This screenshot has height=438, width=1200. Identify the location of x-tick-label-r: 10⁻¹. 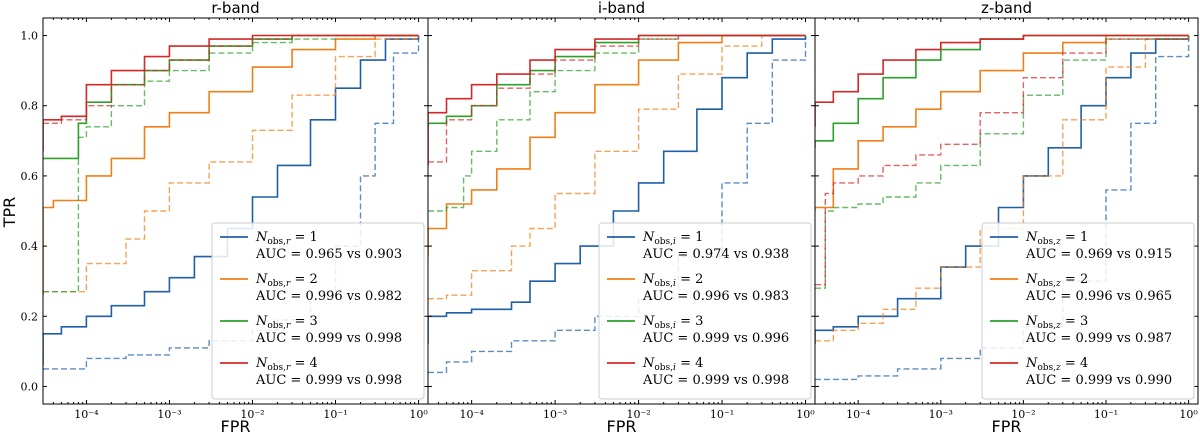
(335, 414).